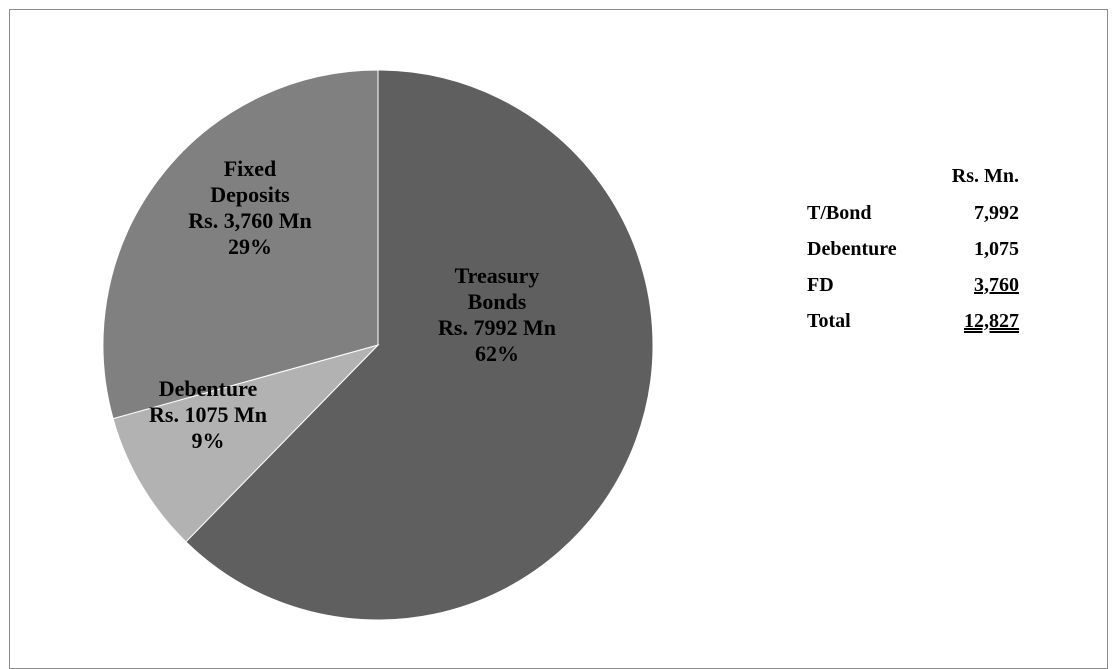  I want to click on table-row: T/Bond 7,992, so click(913, 213).